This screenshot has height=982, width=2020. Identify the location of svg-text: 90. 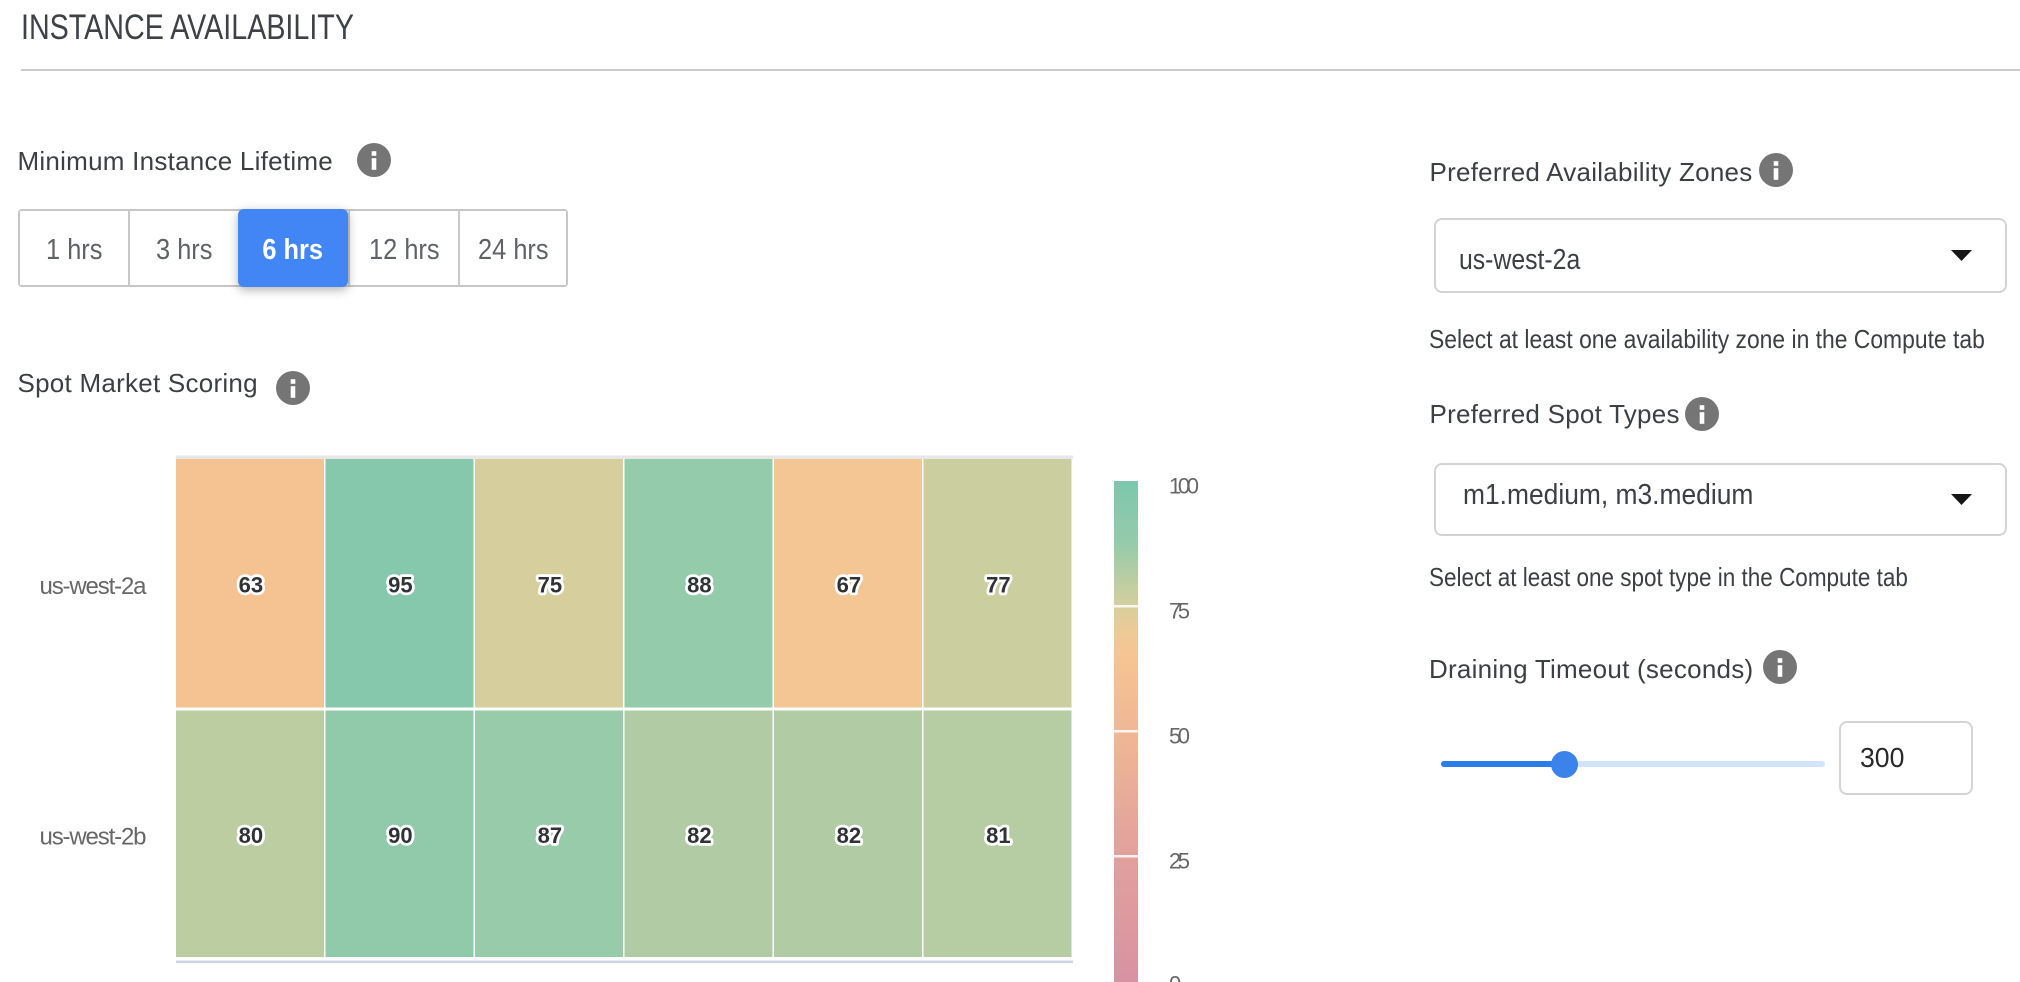
(400, 835).